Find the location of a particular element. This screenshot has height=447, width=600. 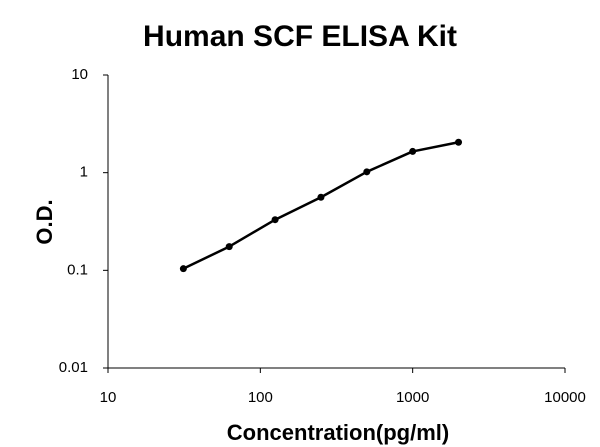

y-axis-label: O.D. is located at coordinates (44, 221).